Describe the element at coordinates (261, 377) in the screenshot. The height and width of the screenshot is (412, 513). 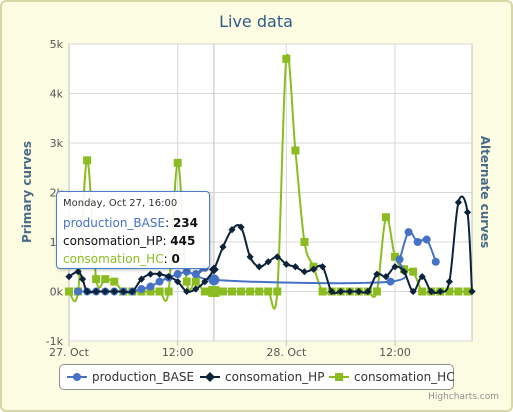
I see `legend-item-consomation-hp: consomation_HP` at that location.